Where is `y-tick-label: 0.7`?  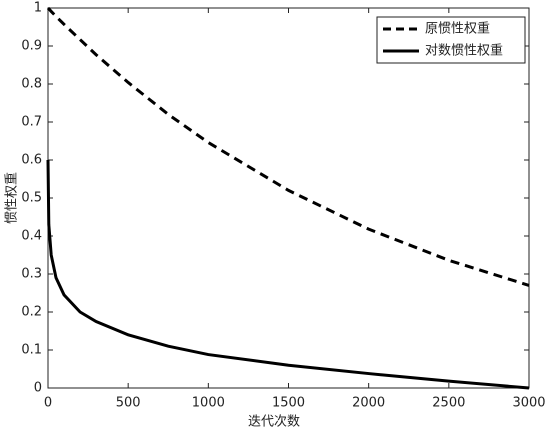
y-tick-label: 0.7 is located at coordinates (31, 122).